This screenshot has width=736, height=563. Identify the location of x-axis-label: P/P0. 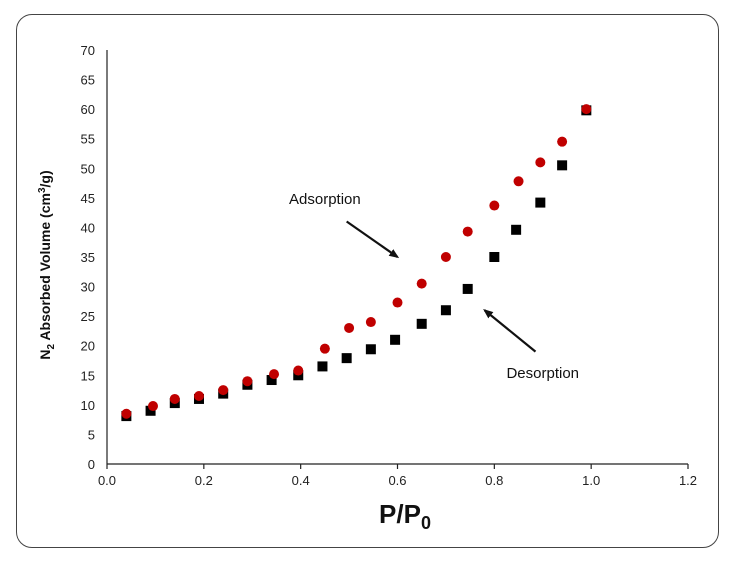
(405, 516).